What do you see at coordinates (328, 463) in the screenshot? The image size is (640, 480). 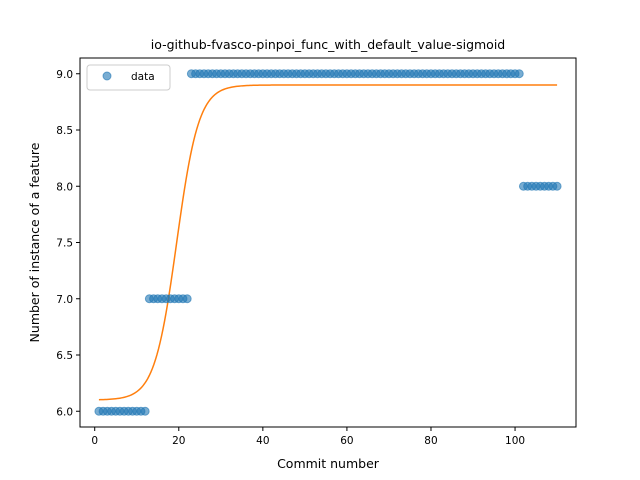 I see `x-axis-label: Commit number` at bounding box center [328, 463].